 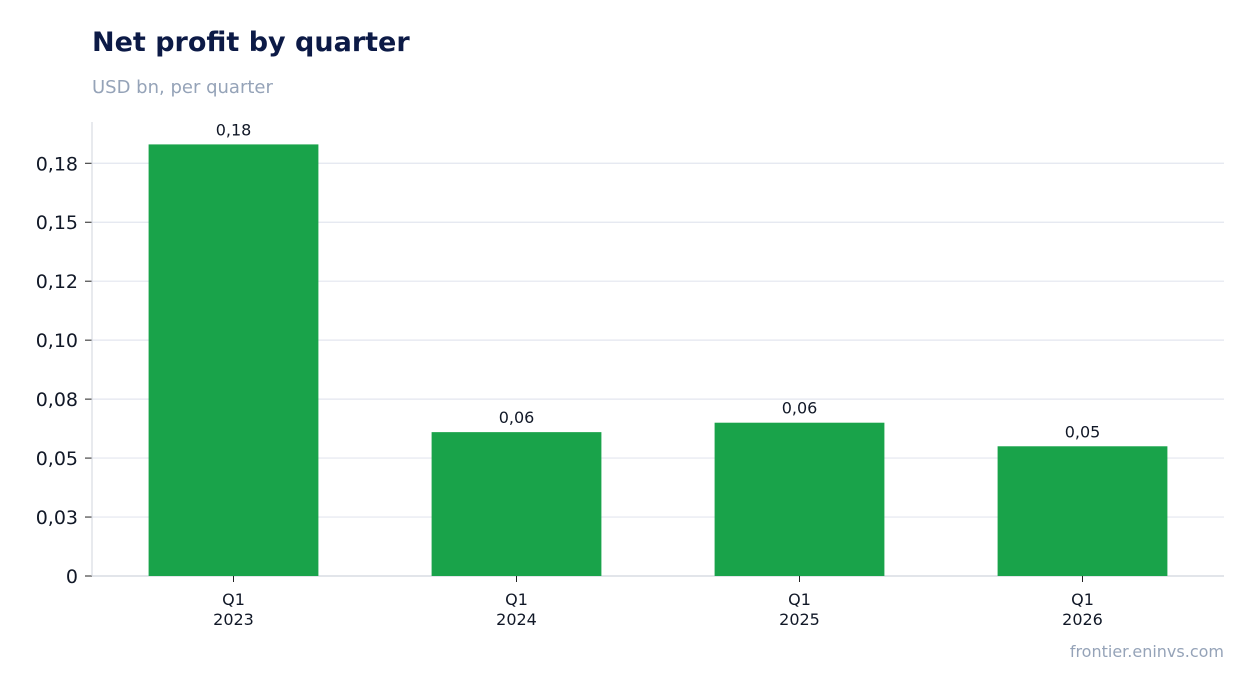 I want to click on chart-title: Net profit by quarter, so click(x=251, y=42).